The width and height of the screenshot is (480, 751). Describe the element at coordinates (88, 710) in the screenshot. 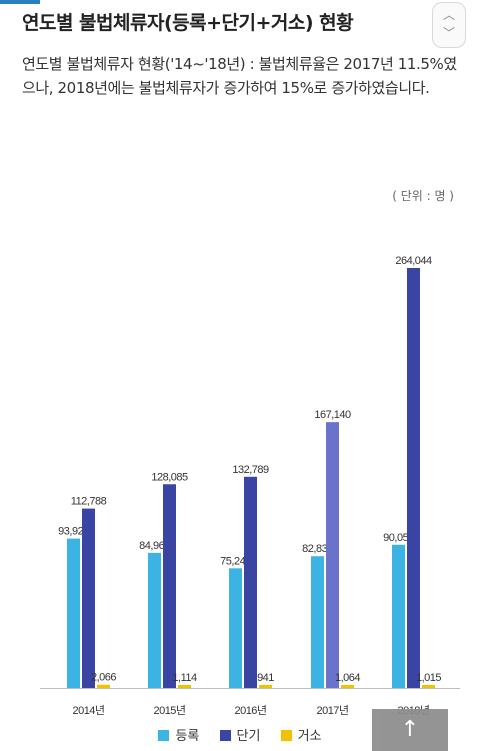

I see `category-label-0: 2014년` at that location.